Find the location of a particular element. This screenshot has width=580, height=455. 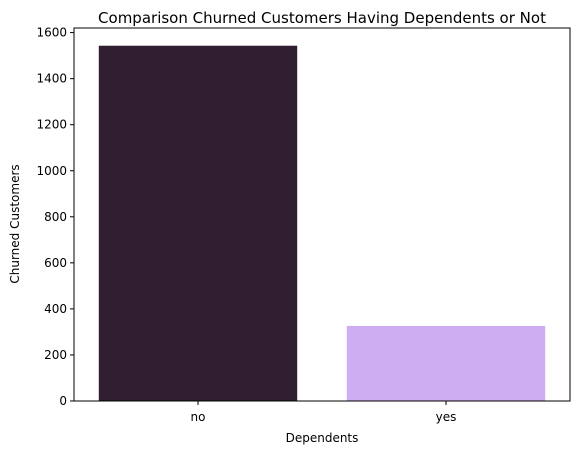

bar-yes is located at coordinates (446, 363).